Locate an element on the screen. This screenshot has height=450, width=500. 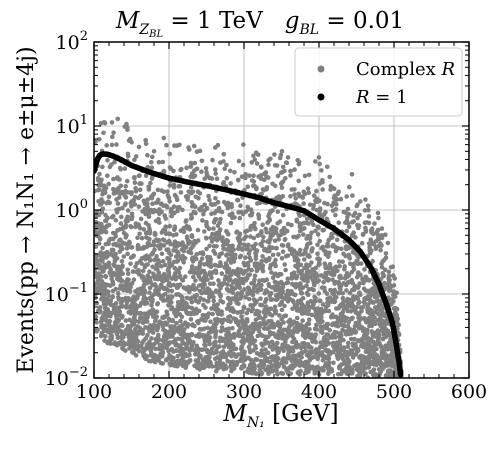
legend: Complex R R = 1 is located at coordinates (378, 82).